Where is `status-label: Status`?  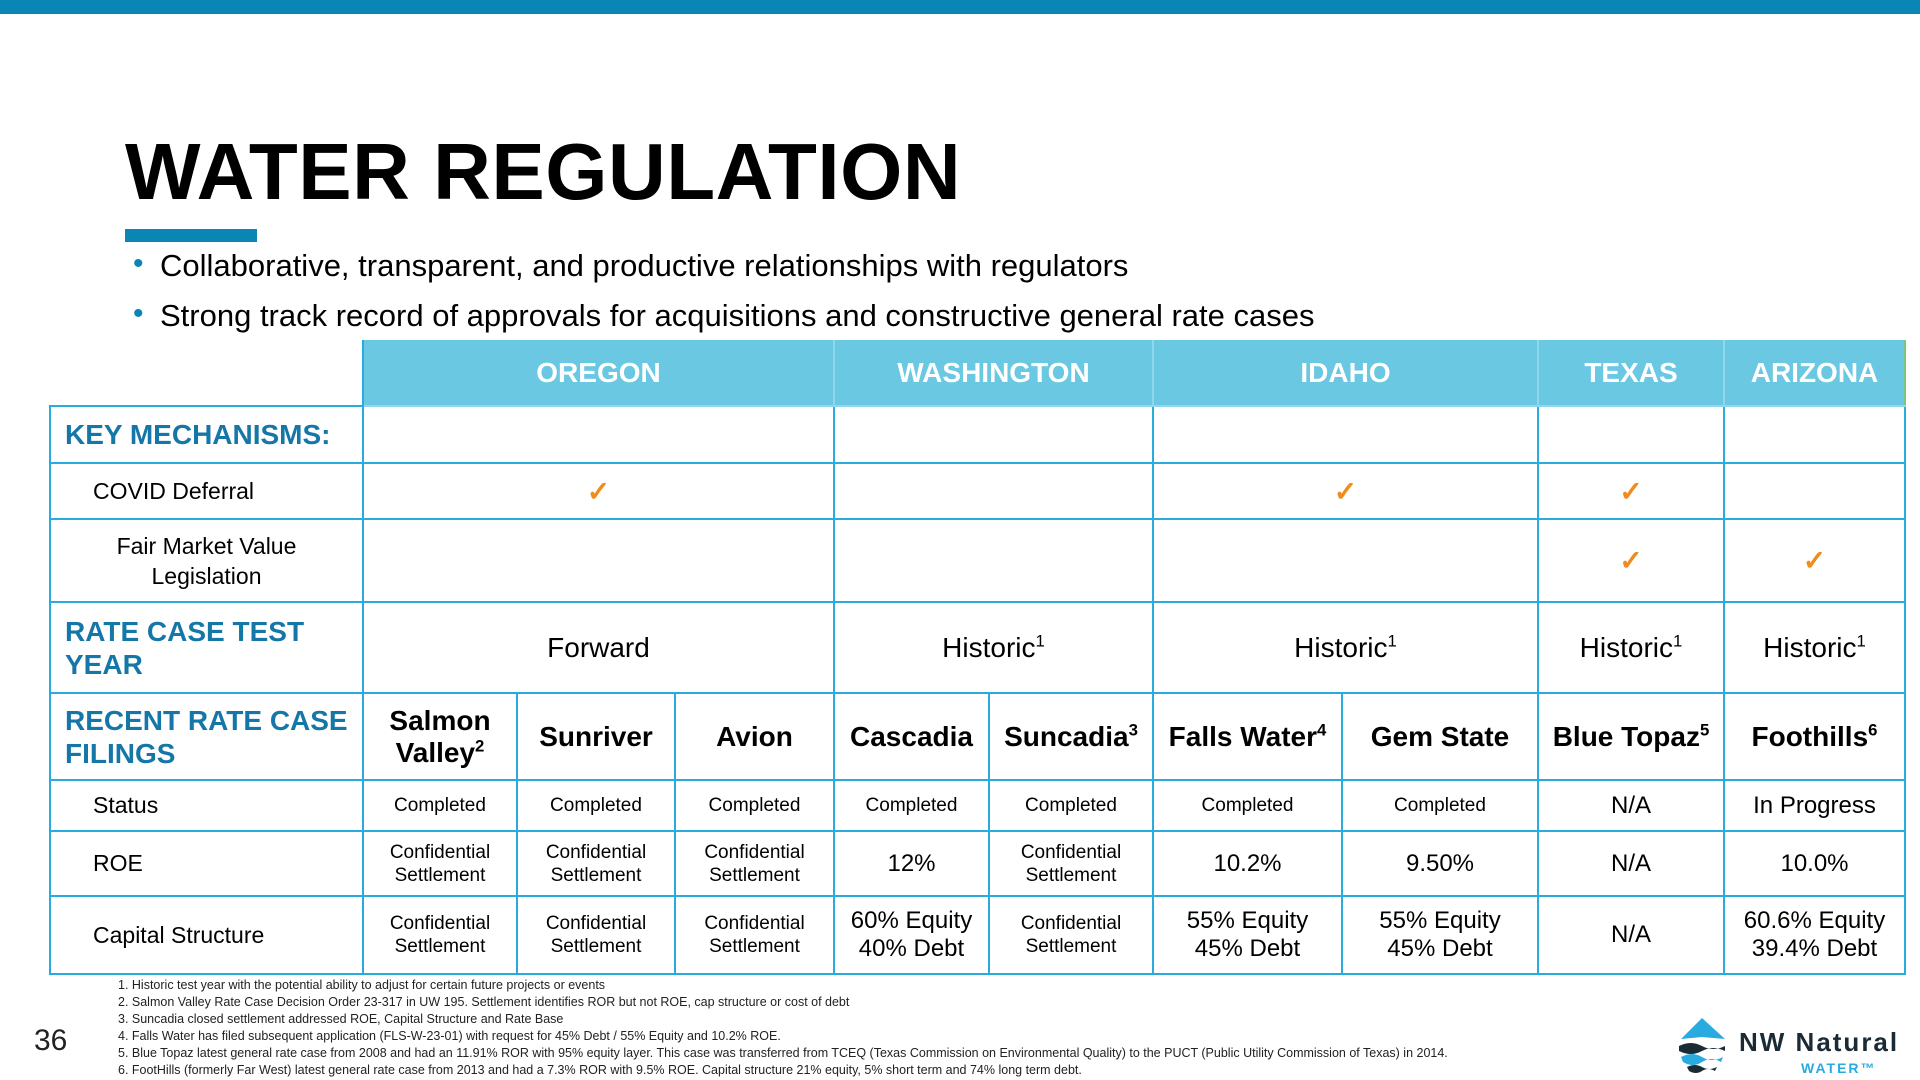 status-label: Status is located at coordinates (206, 805).